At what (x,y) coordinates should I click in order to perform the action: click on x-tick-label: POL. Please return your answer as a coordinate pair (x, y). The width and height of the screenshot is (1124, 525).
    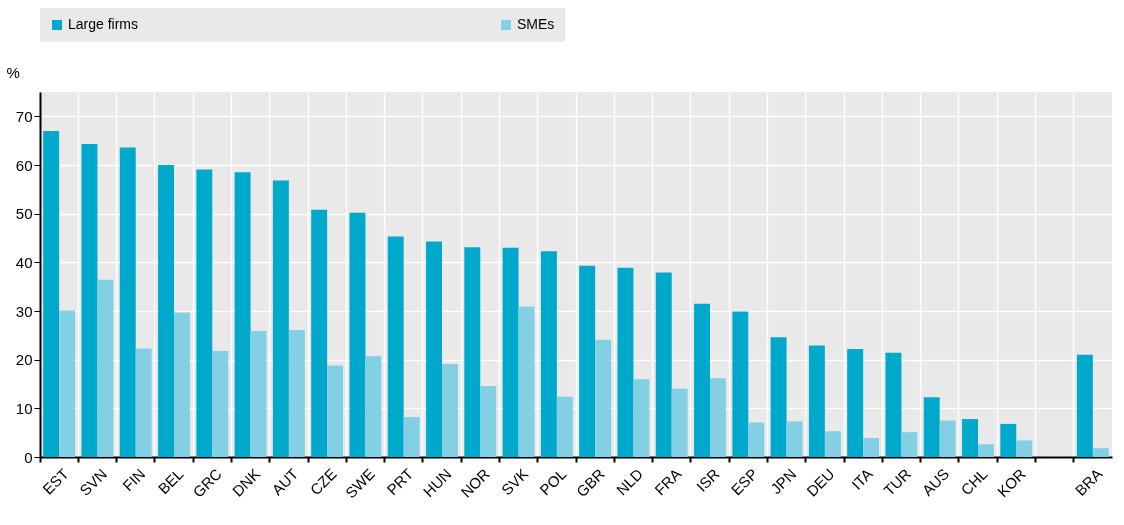
    Looking at the image, I should click on (553, 482).